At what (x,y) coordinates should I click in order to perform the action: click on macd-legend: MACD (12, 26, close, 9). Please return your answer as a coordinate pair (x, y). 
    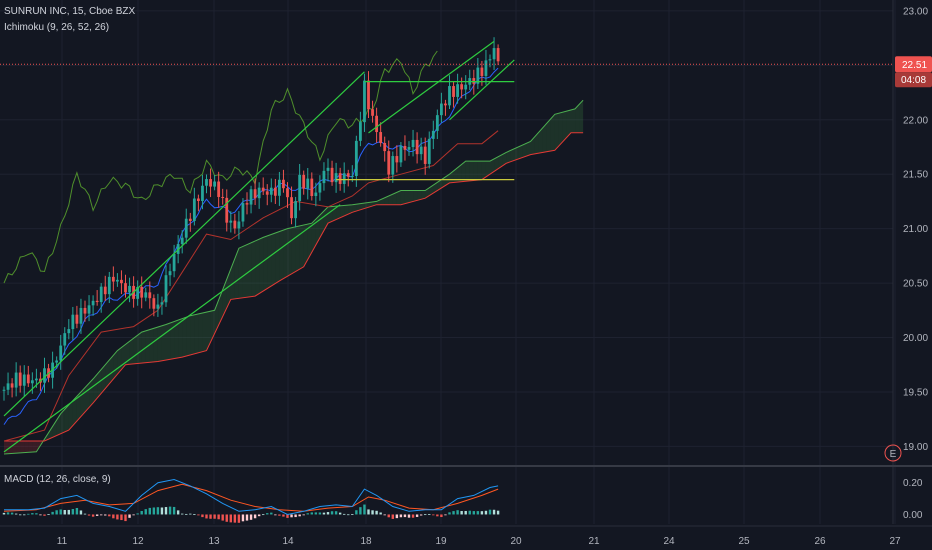
    Looking at the image, I should click on (57, 479).